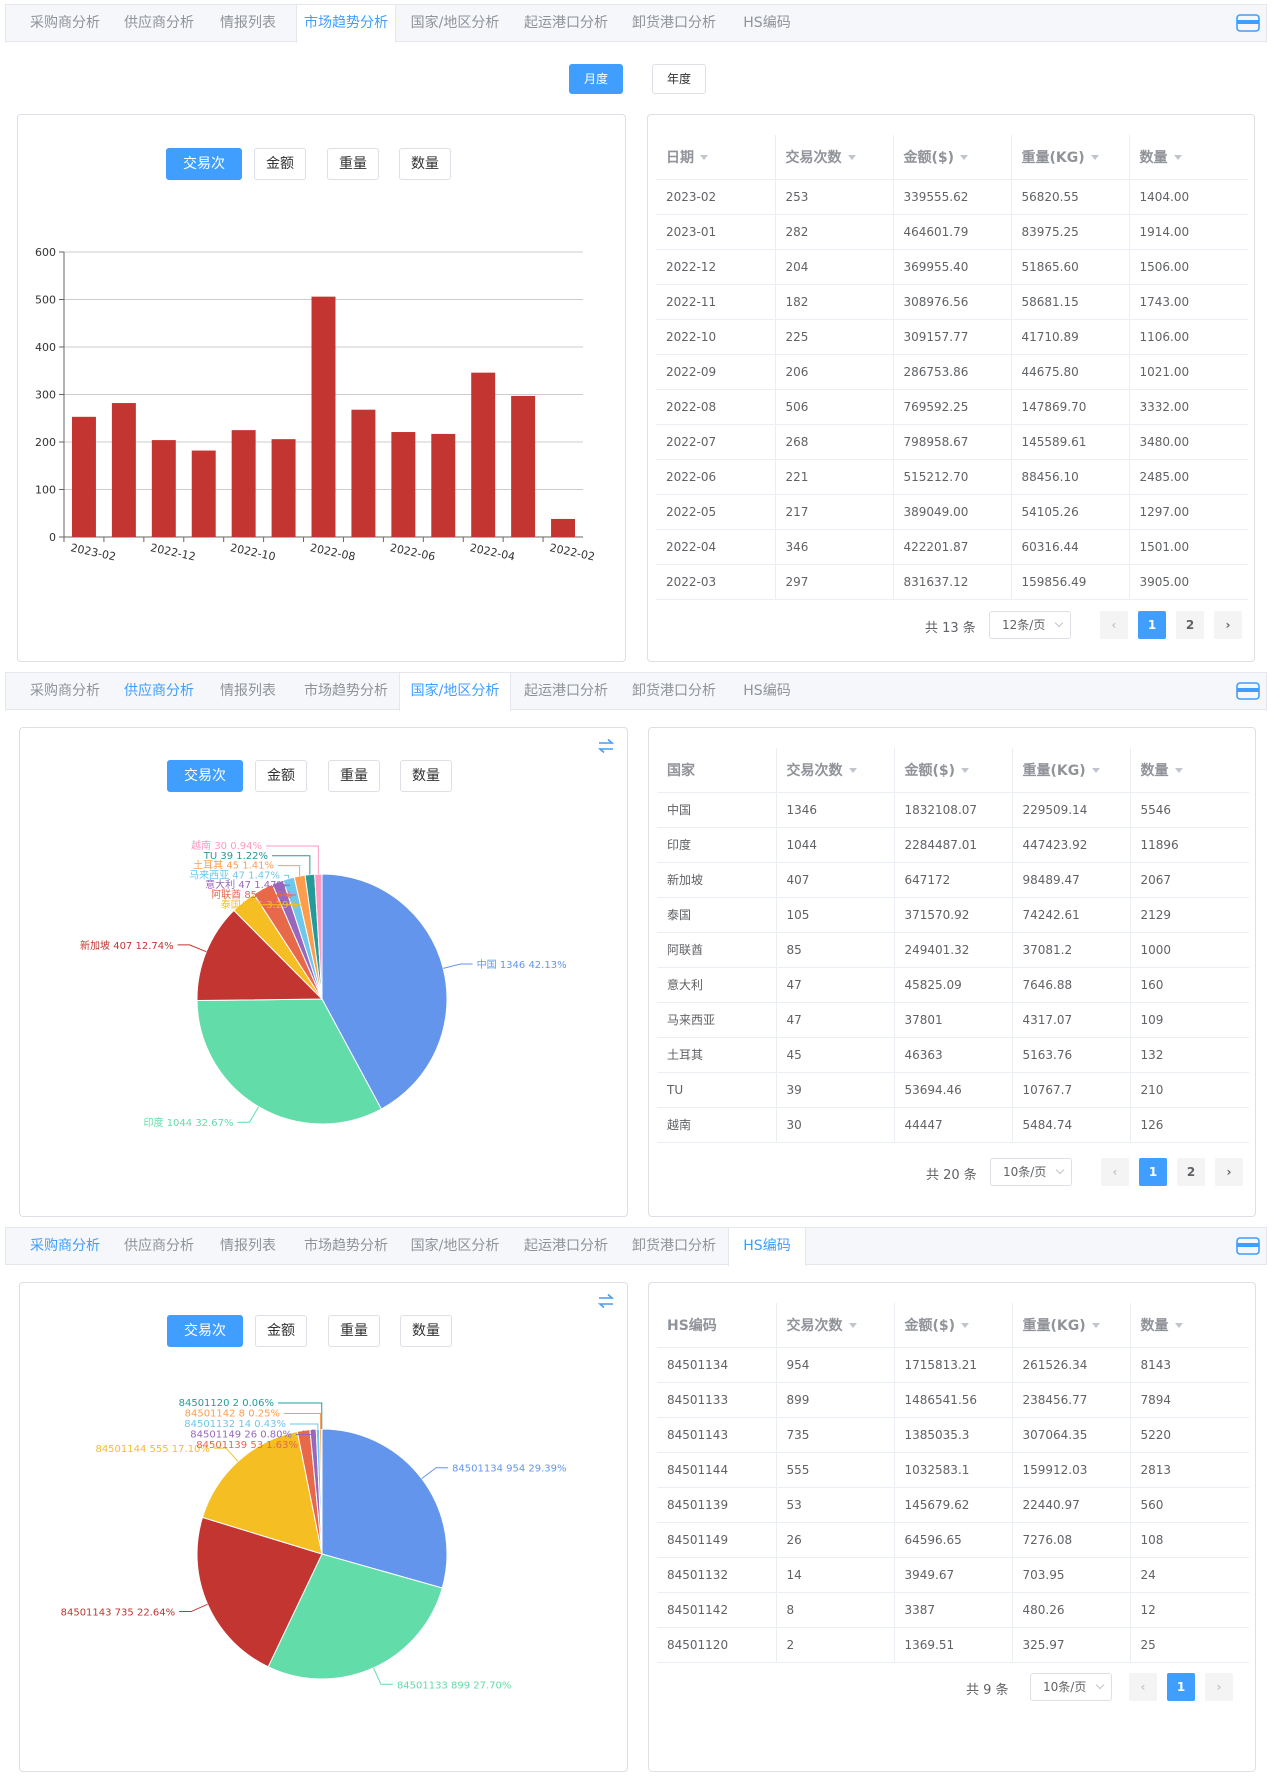  Describe the element at coordinates (679, 79) in the screenshot. I see `yearly-button: 年度` at that location.